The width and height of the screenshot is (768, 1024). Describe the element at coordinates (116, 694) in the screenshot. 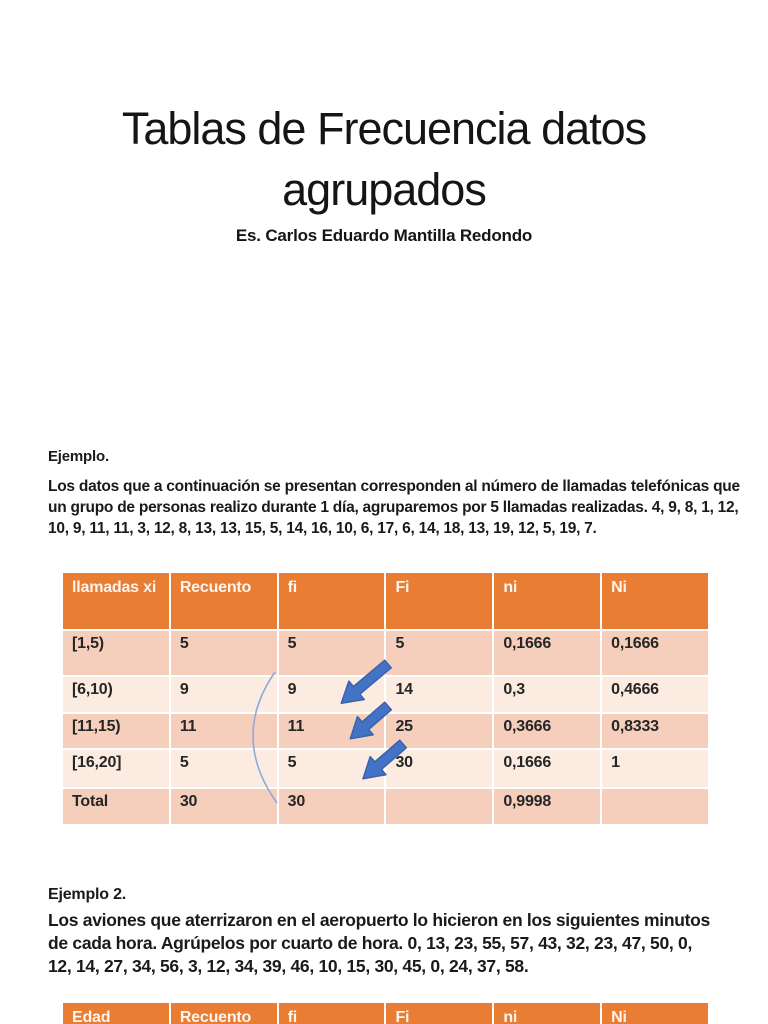

I see `cell-interval: [6,10)` at that location.